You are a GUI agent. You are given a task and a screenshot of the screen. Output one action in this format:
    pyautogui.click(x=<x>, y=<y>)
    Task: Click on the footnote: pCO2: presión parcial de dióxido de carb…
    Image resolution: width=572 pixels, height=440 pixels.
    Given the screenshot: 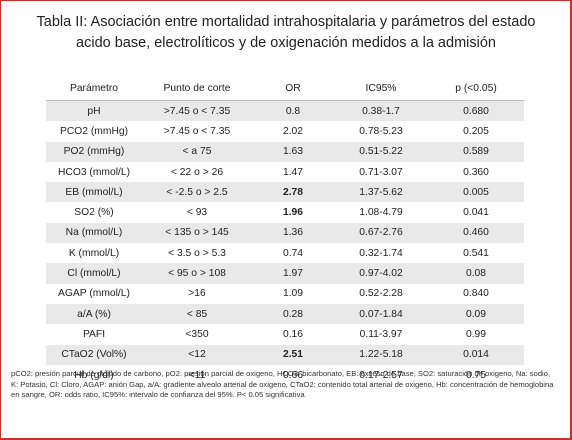 What is the action you would take?
    pyautogui.click(x=282, y=384)
    